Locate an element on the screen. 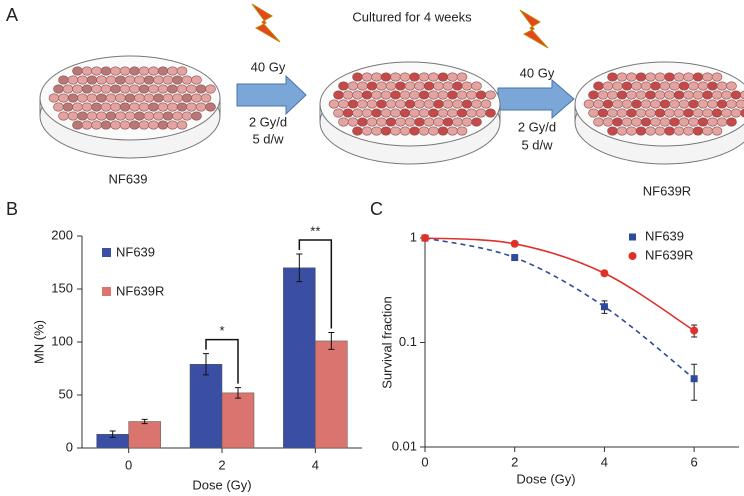  dish-label: NF639R is located at coordinates (667, 190).